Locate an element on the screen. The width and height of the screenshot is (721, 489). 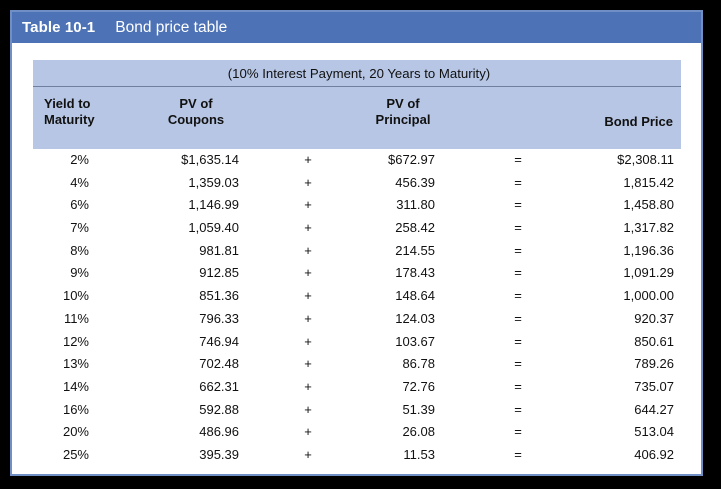
table-row: 10% 851.36 +148.64 = 1,000.00 is located at coordinates (357, 296).